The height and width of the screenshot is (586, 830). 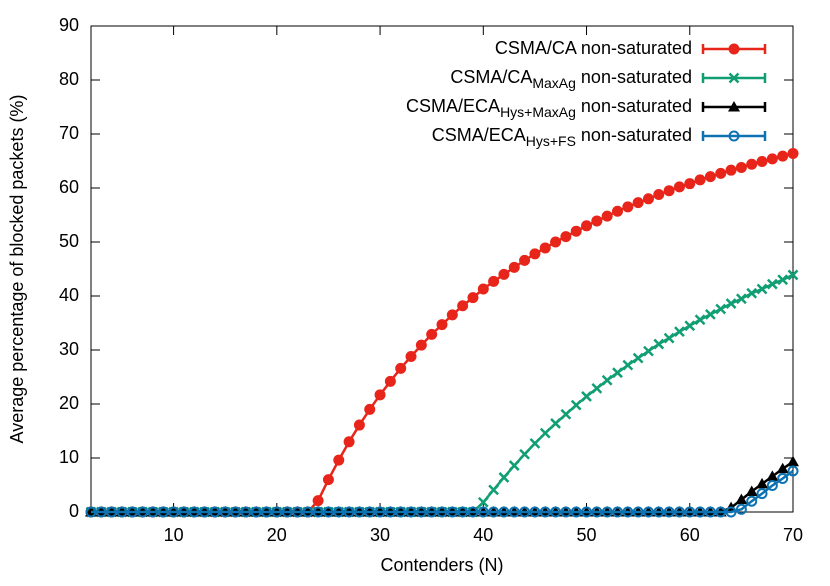 I want to click on series-line, so click(x=442, y=487).